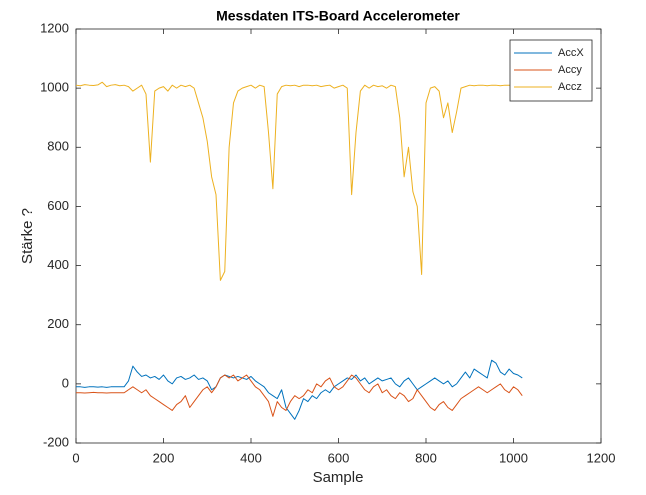 The width and height of the screenshot is (646, 495). I want to click on x-axis-label: Sample, so click(338, 477).